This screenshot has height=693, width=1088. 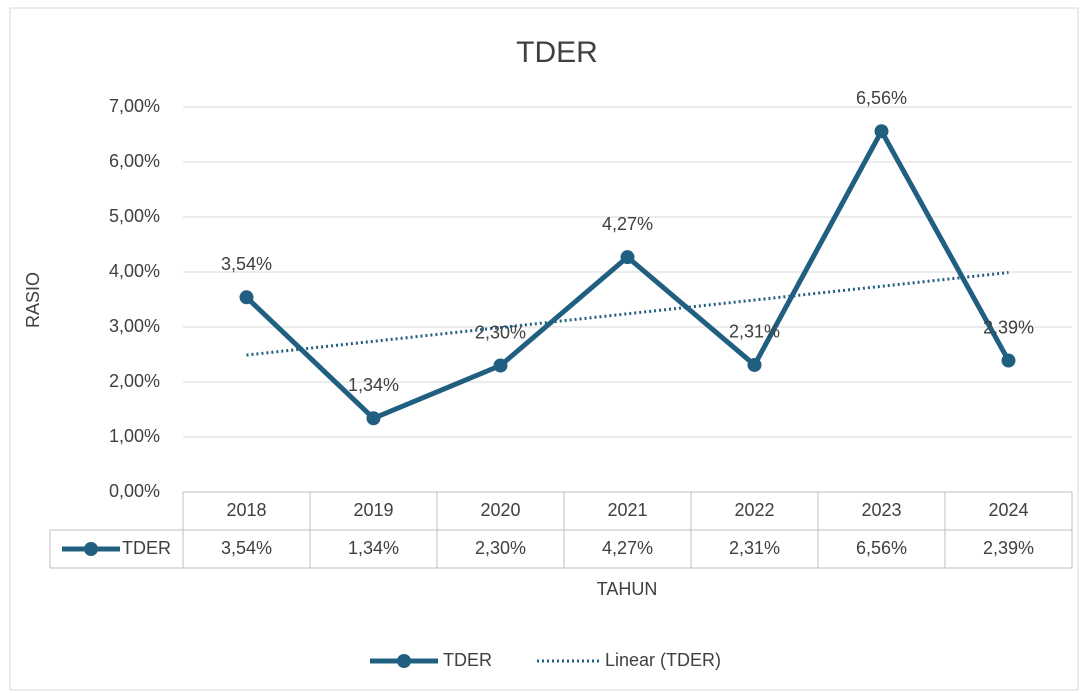 What do you see at coordinates (500, 510) in the screenshot?
I see `x-tick-label: 2020` at bounding box center [500, 510].